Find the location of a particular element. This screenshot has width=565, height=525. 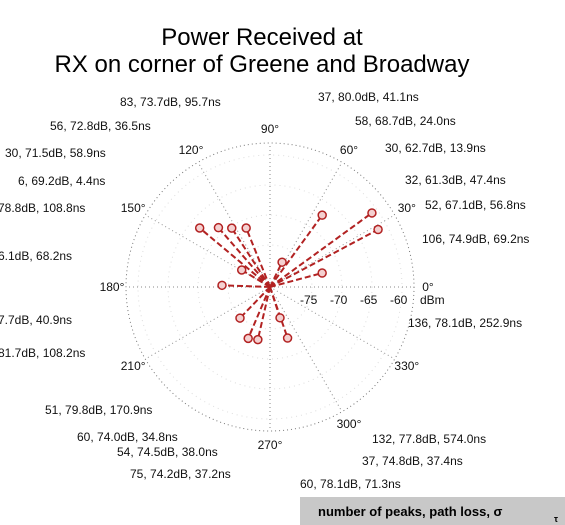

r-tick-label: -75 is located at coordinates (309, 300).